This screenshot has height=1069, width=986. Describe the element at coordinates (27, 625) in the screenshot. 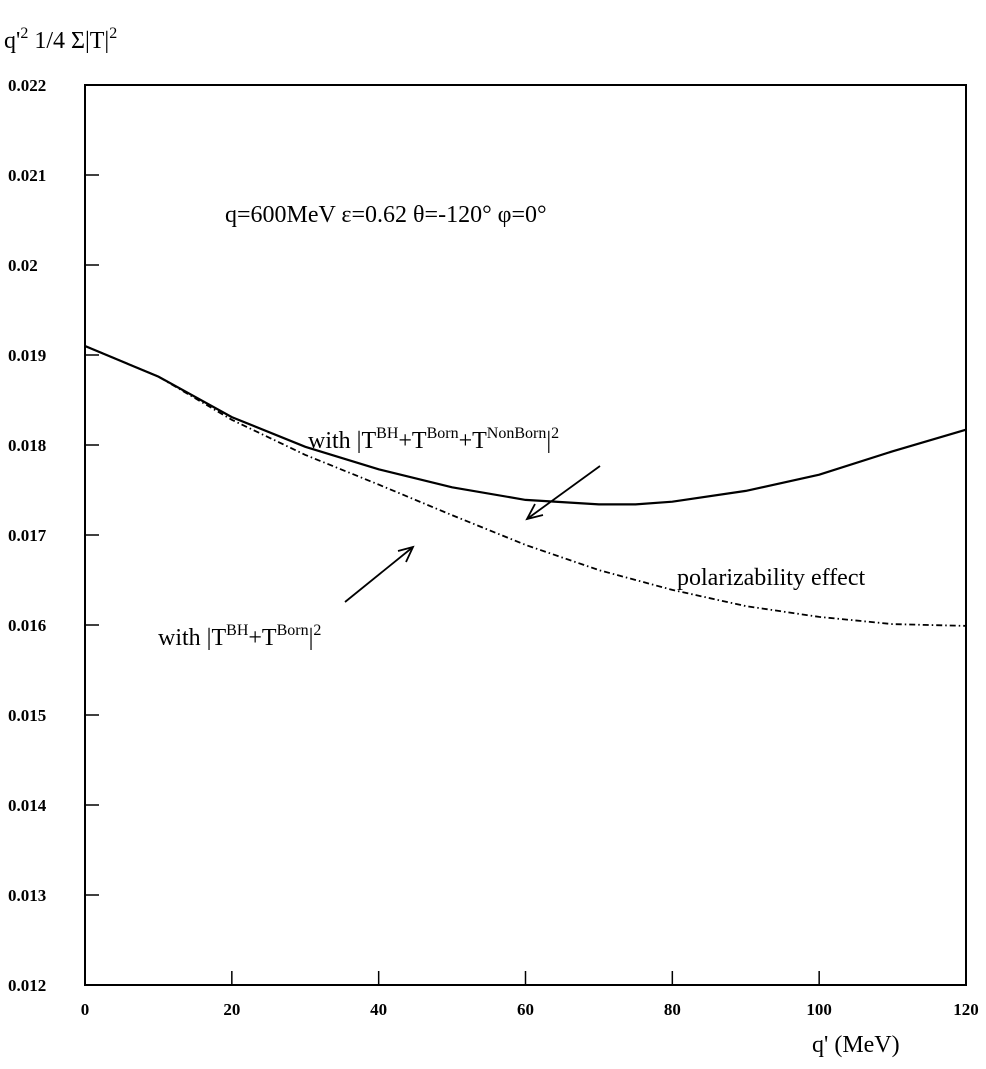

I see `y-tick-label: 0.016` at that location.